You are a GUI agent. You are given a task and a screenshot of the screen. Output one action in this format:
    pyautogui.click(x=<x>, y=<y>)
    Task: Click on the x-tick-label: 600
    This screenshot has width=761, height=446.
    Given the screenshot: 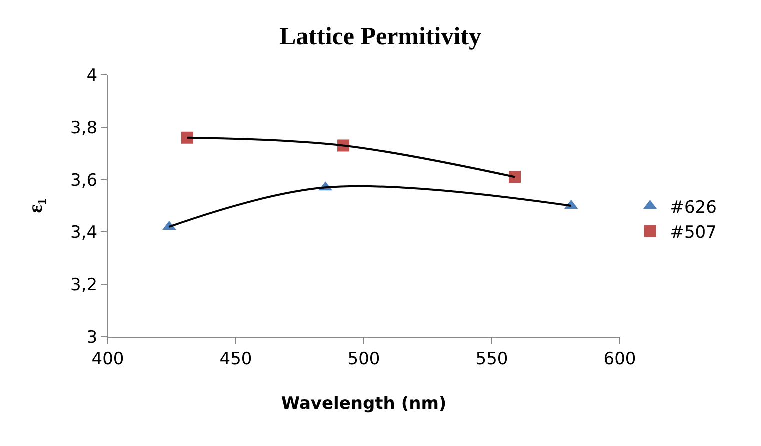 What is the action you would take?
    pyautogui.click(x=620, y=359)
    